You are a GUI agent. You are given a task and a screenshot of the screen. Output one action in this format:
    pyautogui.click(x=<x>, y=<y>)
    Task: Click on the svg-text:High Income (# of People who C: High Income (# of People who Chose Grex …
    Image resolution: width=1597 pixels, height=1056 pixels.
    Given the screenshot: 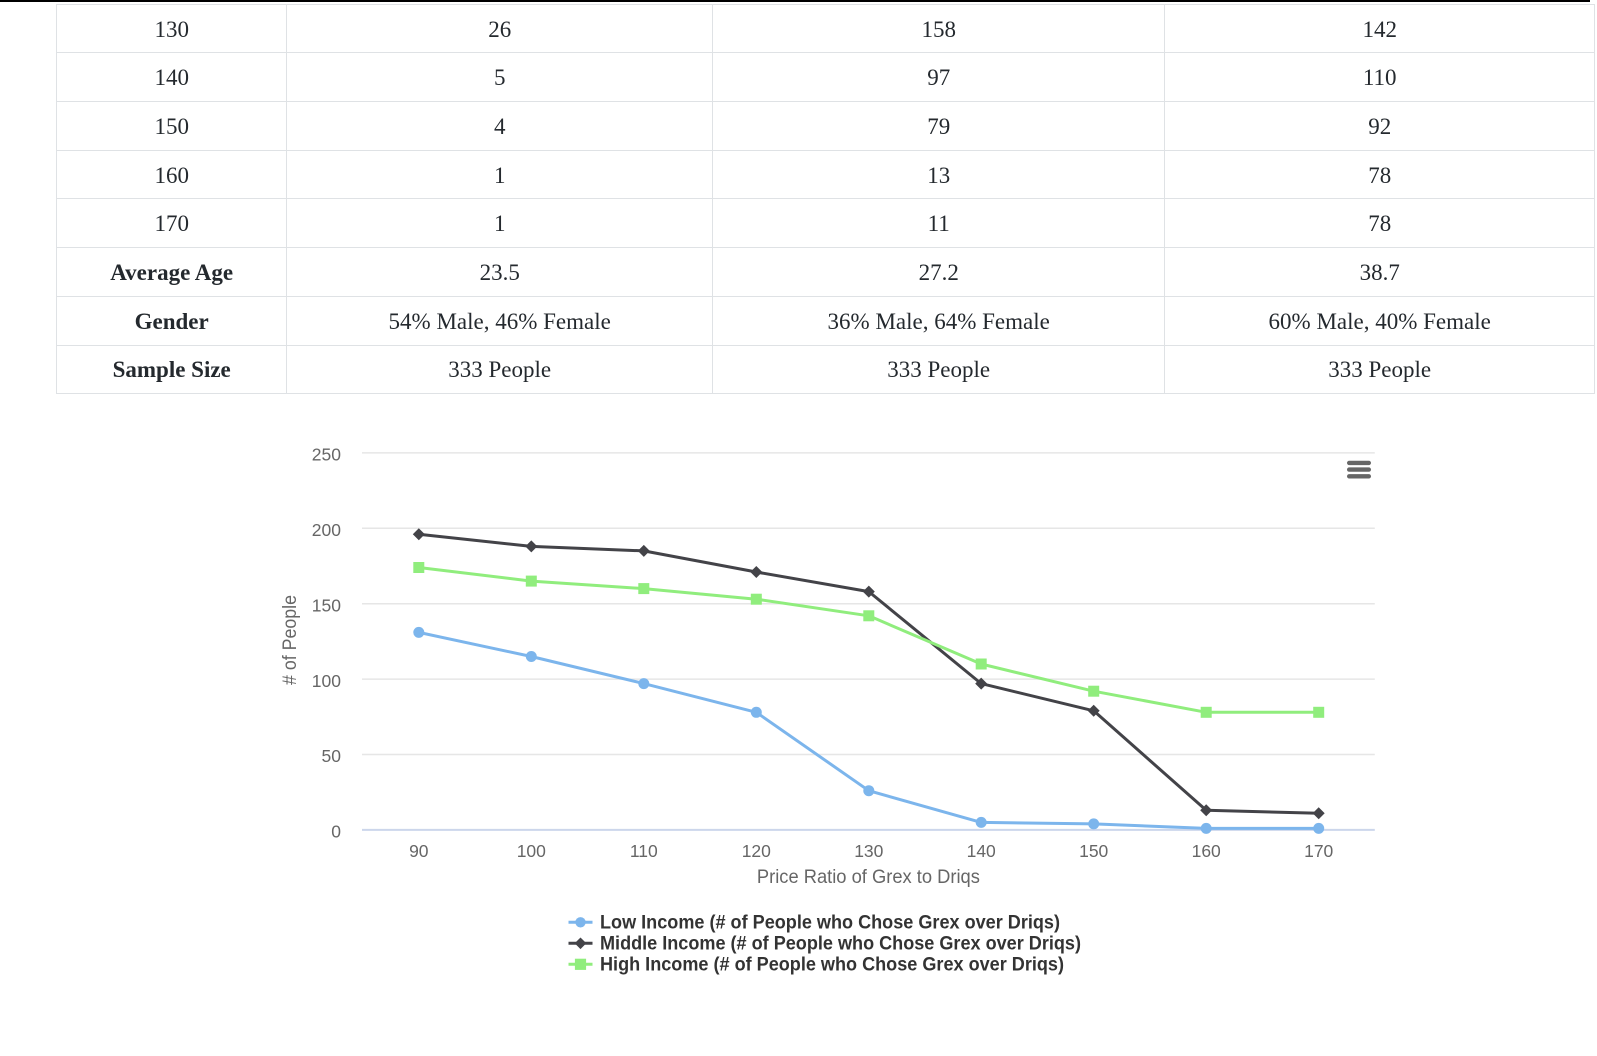 What is the action you would take?
    pyautogui.click(x=832, y=965)
    